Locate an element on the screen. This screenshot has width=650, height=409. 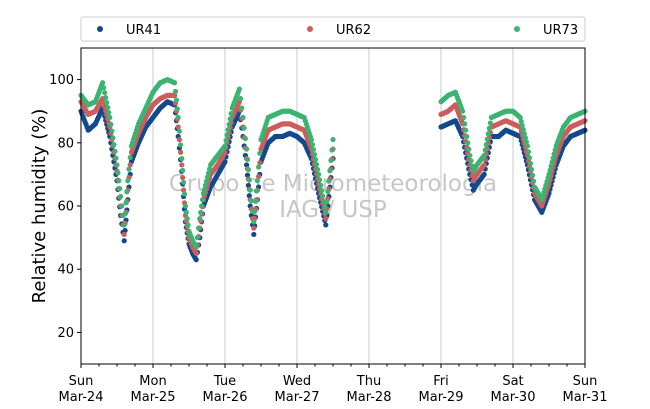
y-tick-label: 40 is located at coordinates (65, 270).